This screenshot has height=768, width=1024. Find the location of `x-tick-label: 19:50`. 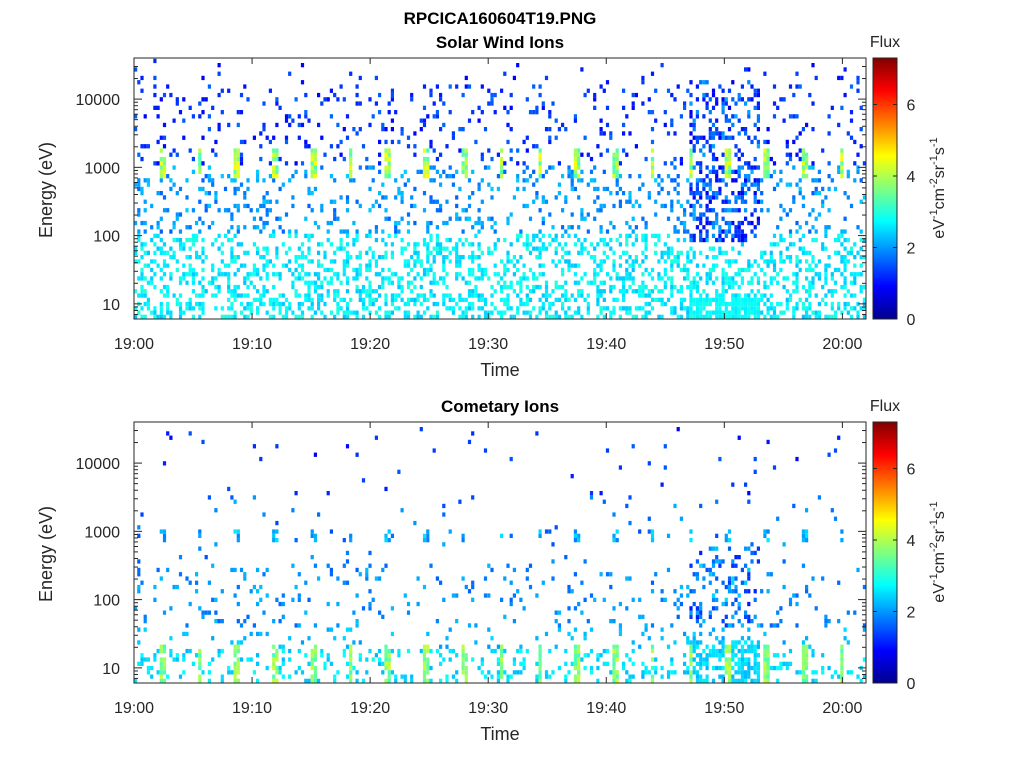

x-tick-label: 19:50 is located at coordinates (724, 344).